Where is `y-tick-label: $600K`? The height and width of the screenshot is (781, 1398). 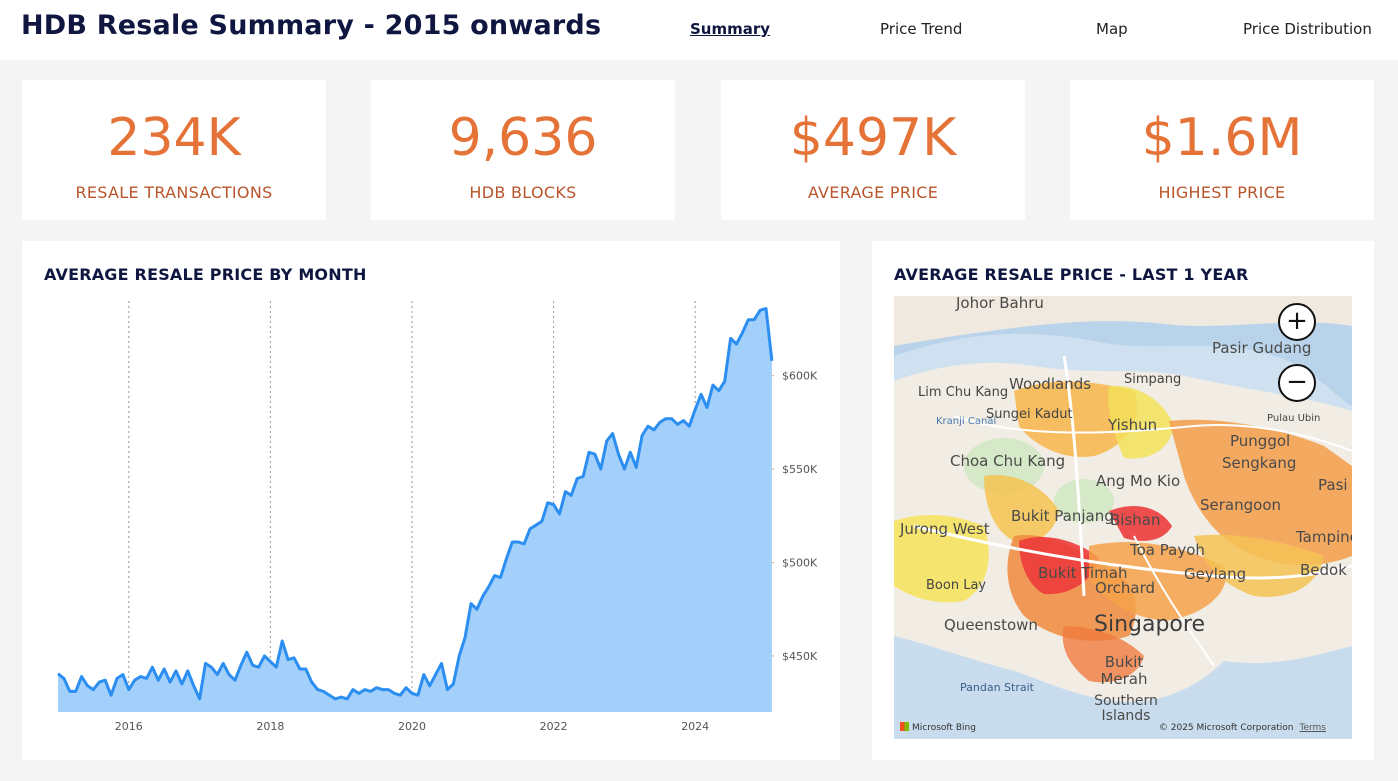 y-tick-label: $600K is located at coordinates (800, 376).